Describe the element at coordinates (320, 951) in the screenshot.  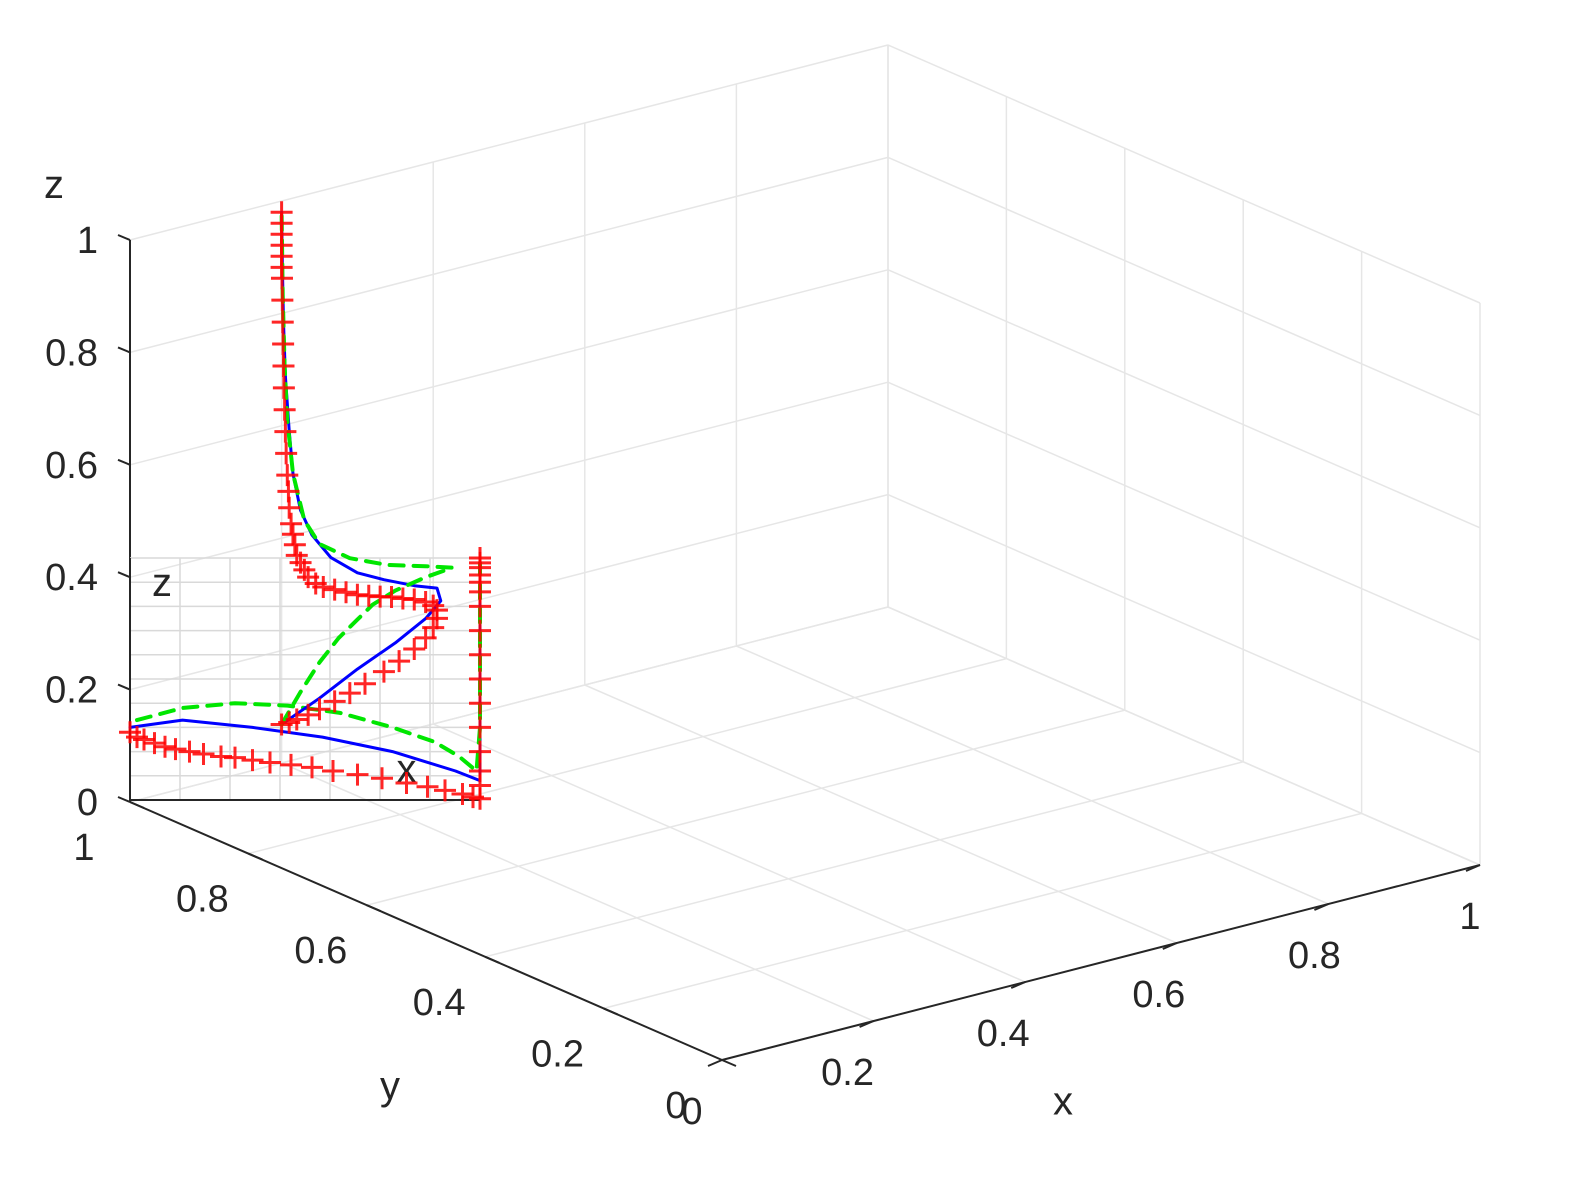
I see `y-tick-label: 0.6` at that location.